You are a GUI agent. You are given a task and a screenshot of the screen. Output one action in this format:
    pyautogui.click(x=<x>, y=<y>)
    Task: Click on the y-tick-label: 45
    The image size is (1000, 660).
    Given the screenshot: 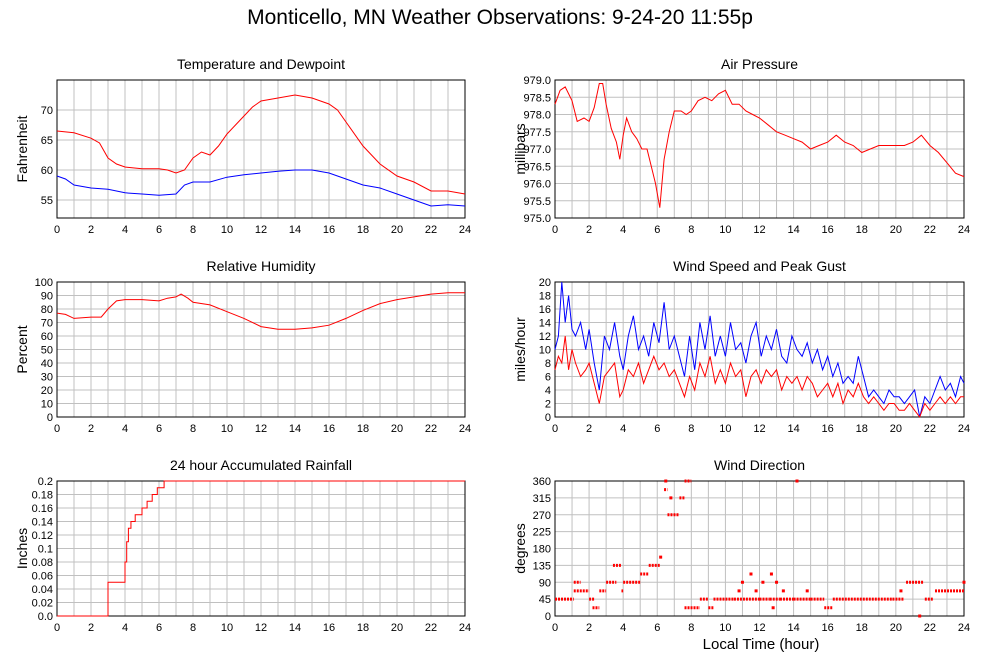 What is the action you would take?
    pyautogui.click(x=545, y=600)
    